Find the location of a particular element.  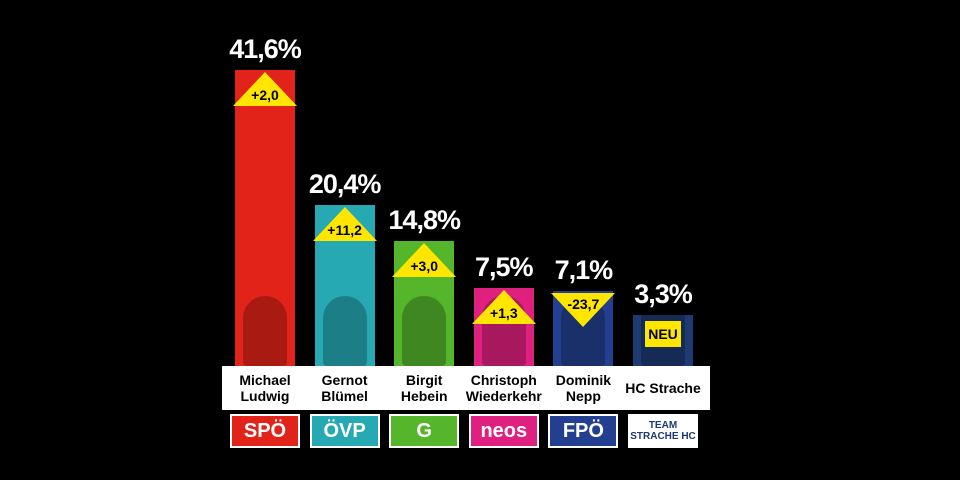

value-label: 14,8% is located at coordinates (424, 220).